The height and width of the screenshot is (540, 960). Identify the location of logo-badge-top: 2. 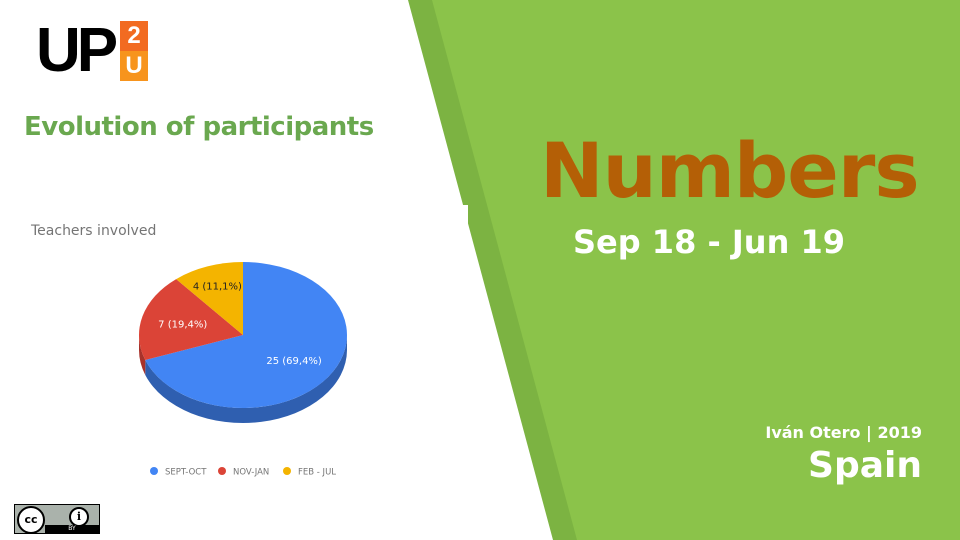
(134, 36).